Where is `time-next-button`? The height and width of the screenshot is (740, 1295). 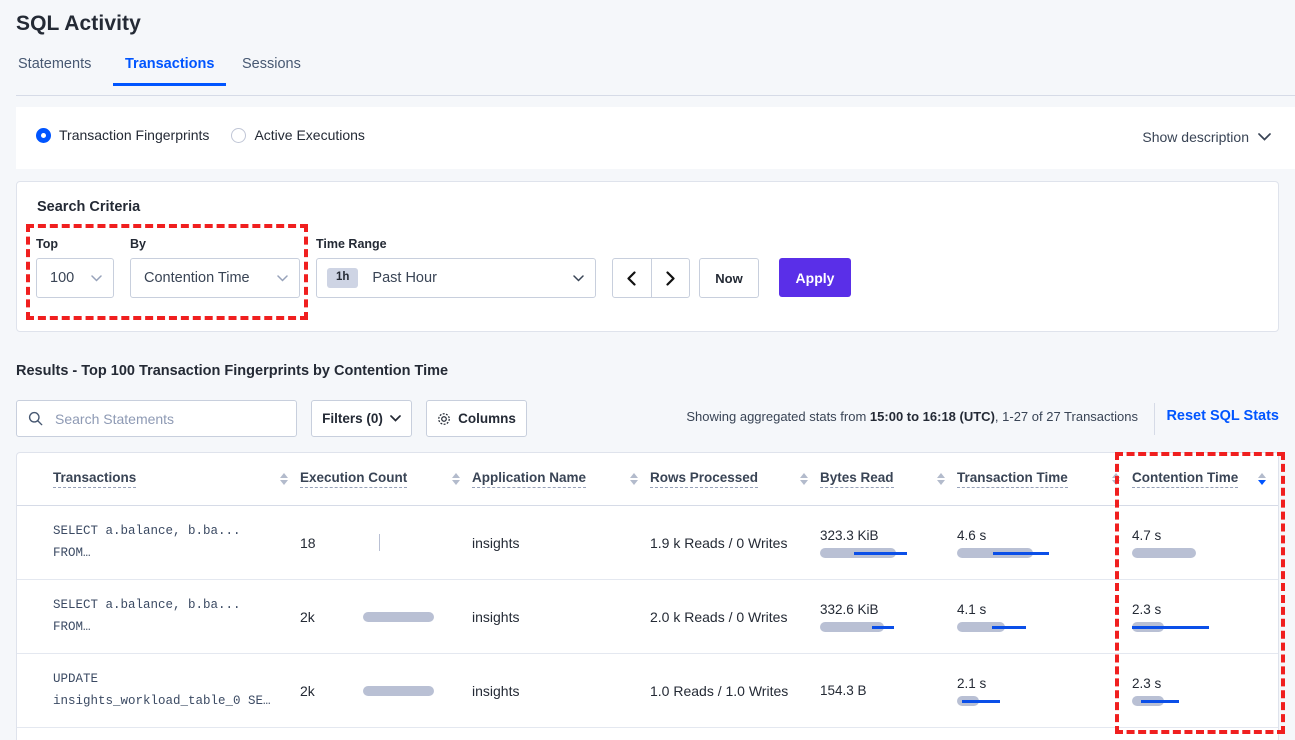 time-next-button is located at coordinates (670, 278).